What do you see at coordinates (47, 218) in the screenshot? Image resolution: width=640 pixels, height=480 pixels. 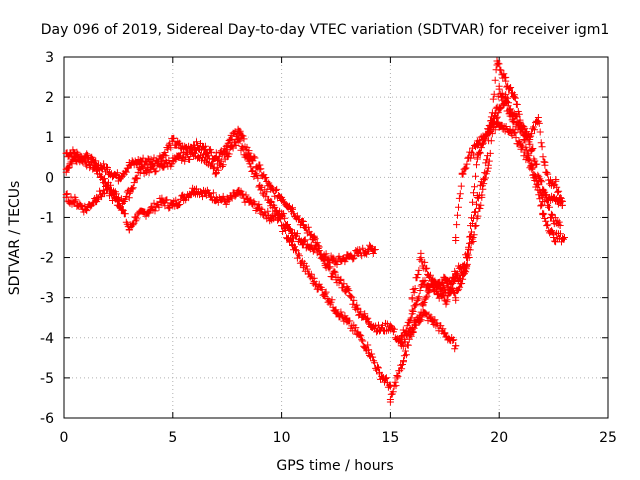 I see `y-tick-label: -1` at bounding box center [47, 218].